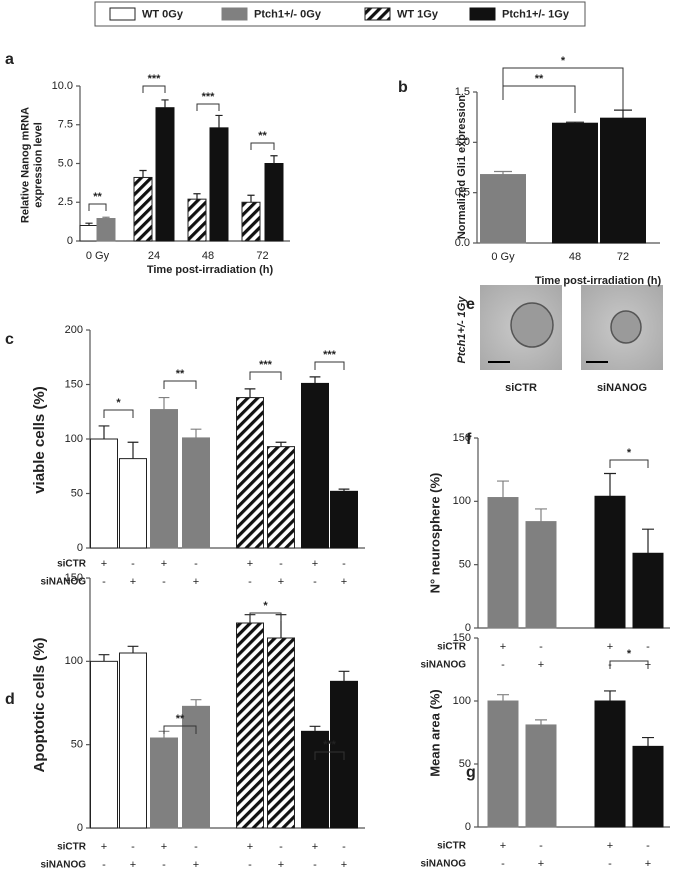  I want to click on y-axis-label: viable cells (%), so click(39, 440).